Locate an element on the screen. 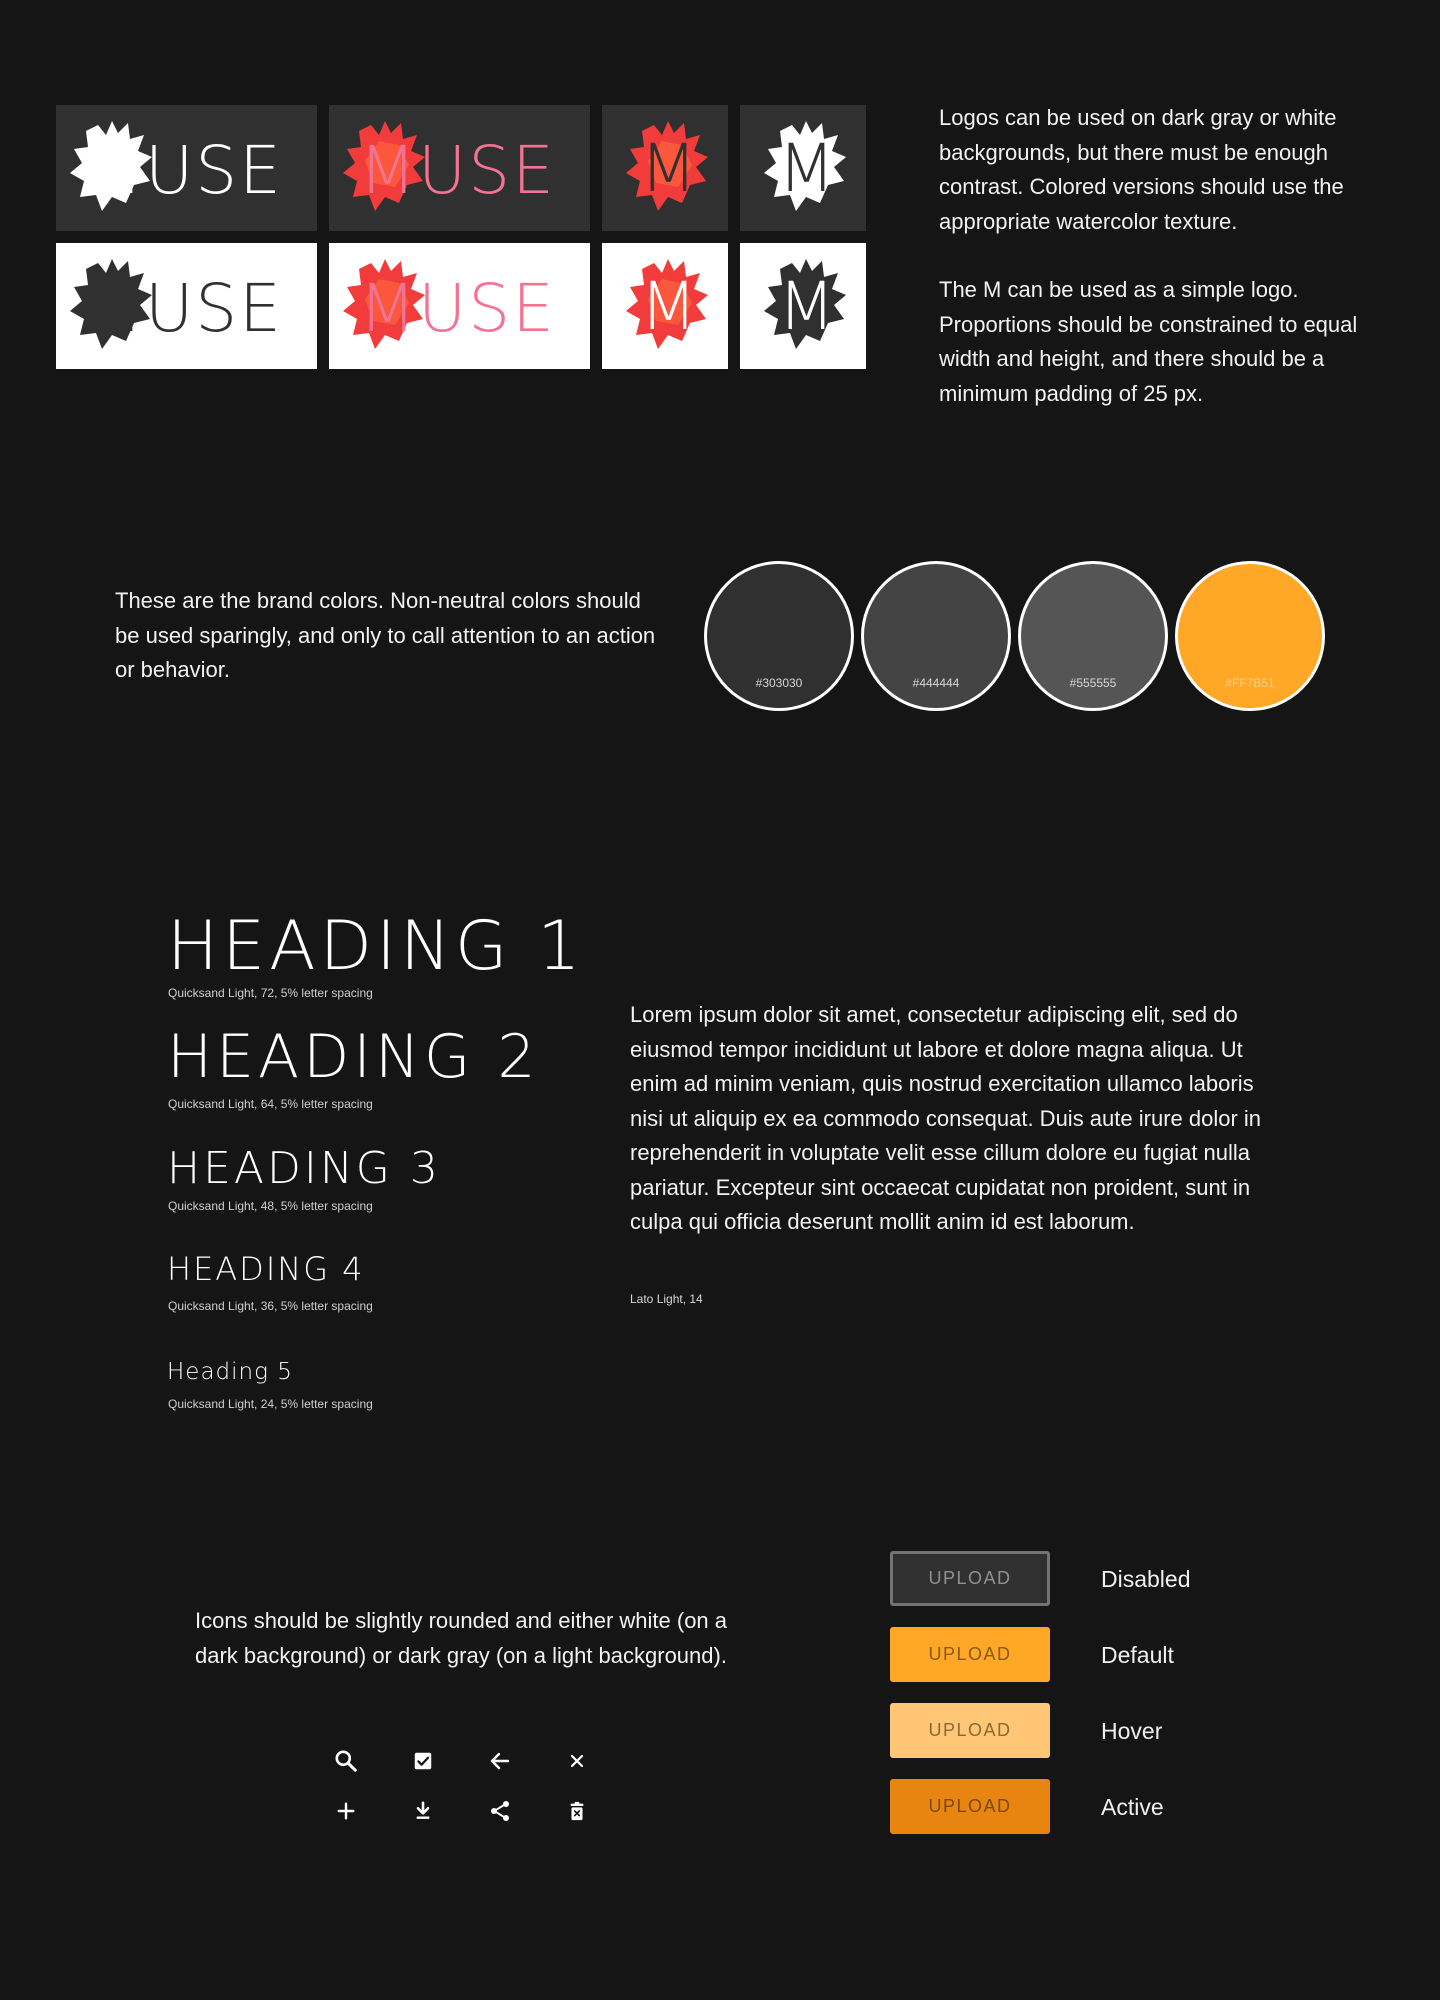 Image resolution: width=1440 pixels, height=2000 pixels. heading-2-caption: Quicksand Light, 64, 5% letter spacing is located at coordinates (270, 1104).